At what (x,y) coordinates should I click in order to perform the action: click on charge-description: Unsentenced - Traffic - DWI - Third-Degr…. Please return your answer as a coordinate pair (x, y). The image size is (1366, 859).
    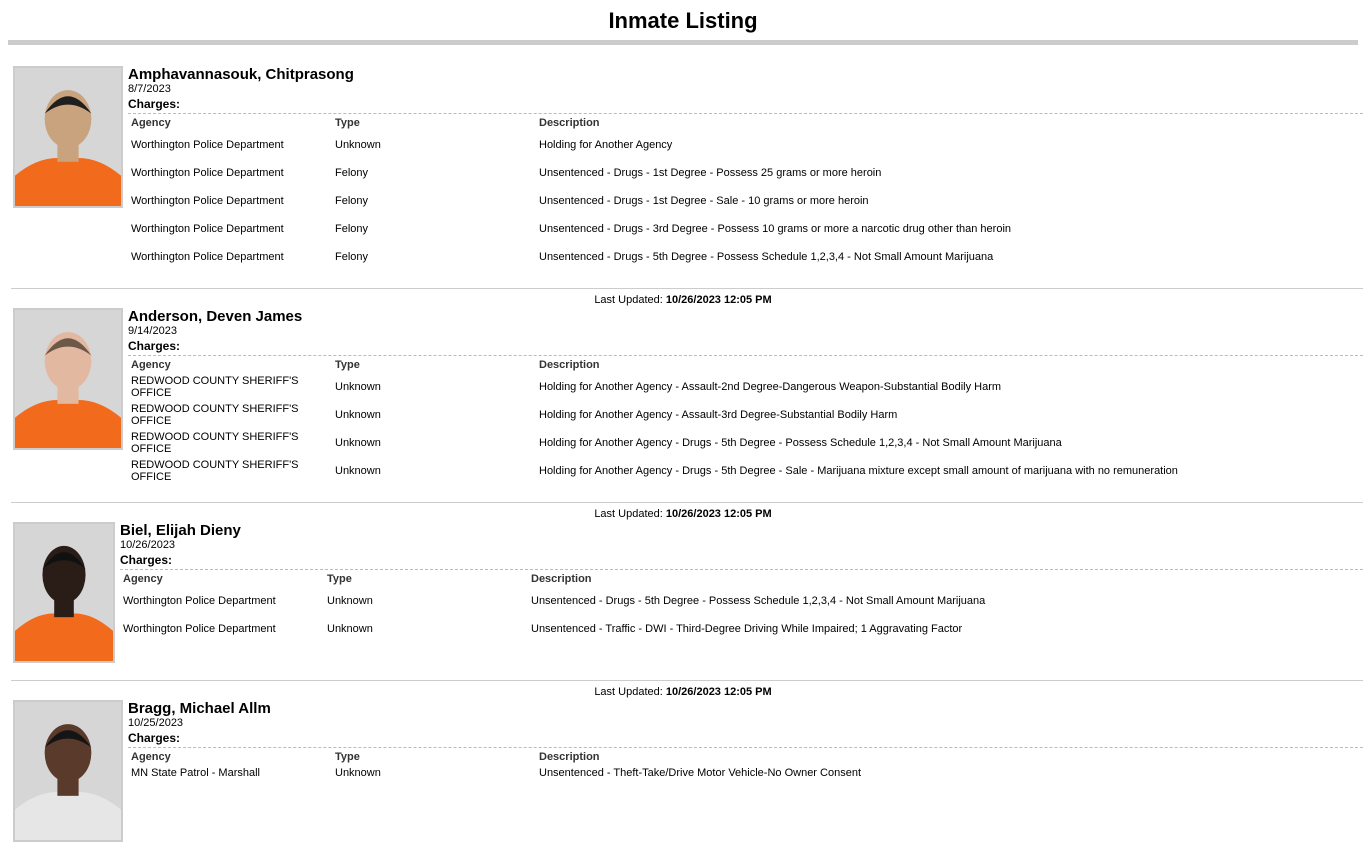
    Looking at the image, I should click on (747, 629).